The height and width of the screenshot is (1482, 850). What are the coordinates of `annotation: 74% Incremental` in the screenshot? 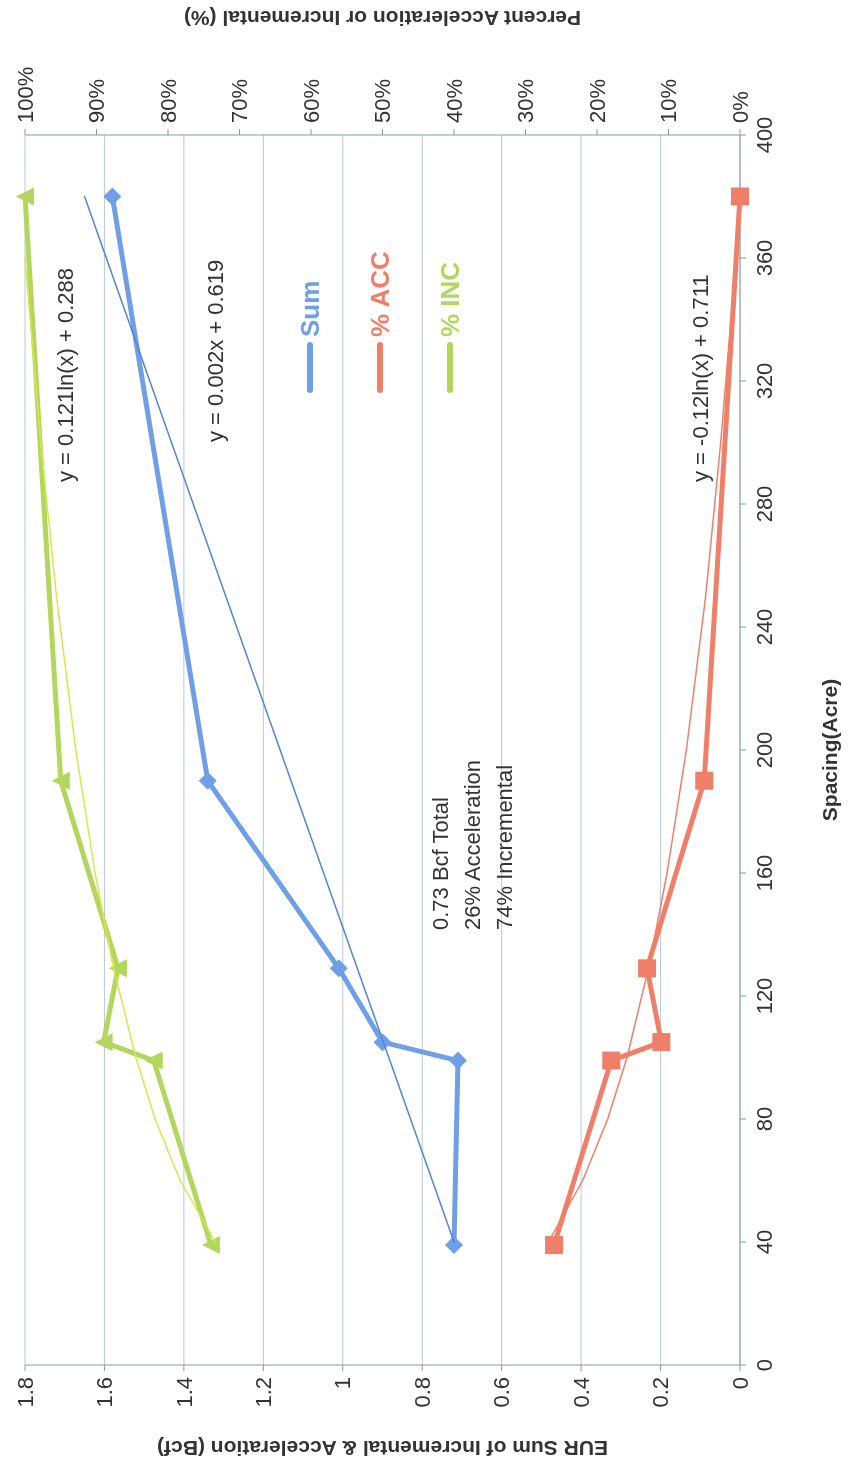 It's located at (504, 847).